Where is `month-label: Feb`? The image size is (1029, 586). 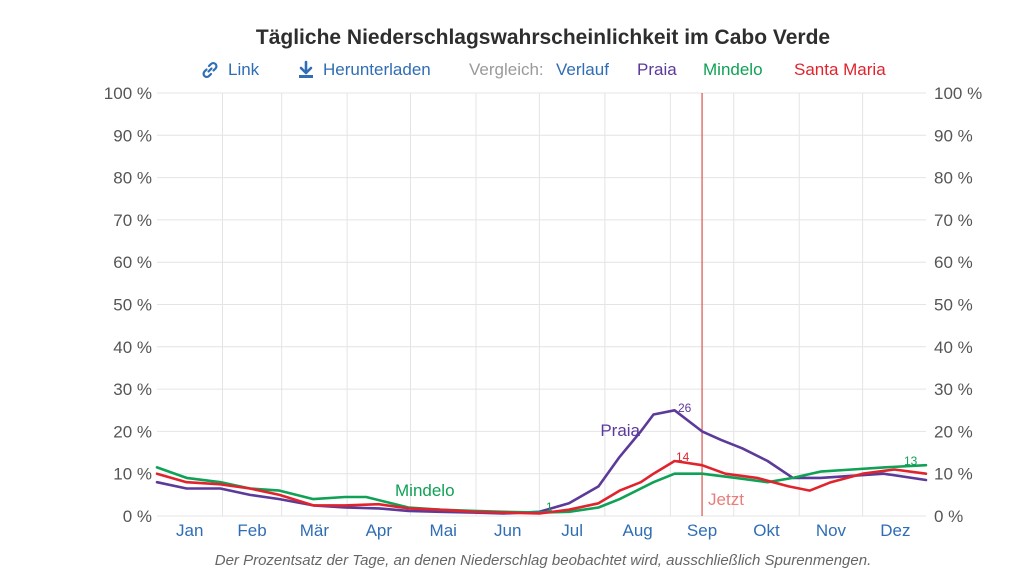
month-label: Feb is located at coordinates (251, 530).